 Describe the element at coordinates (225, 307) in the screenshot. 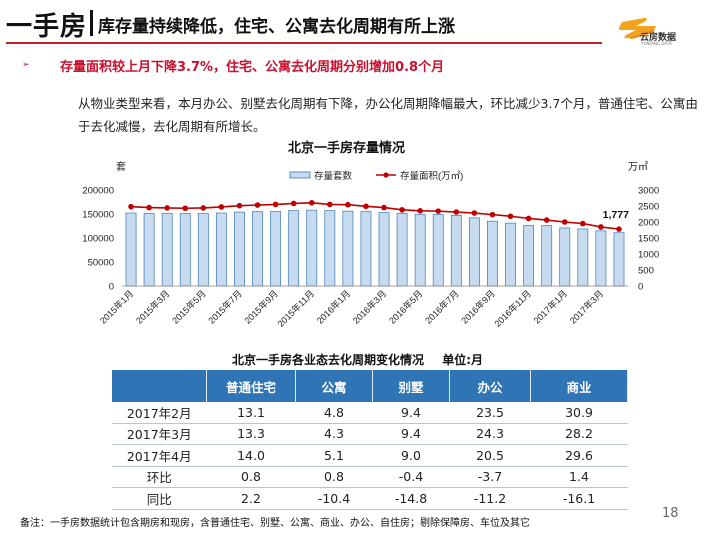

I see `x-tick-label: 2015年7月` at that location.